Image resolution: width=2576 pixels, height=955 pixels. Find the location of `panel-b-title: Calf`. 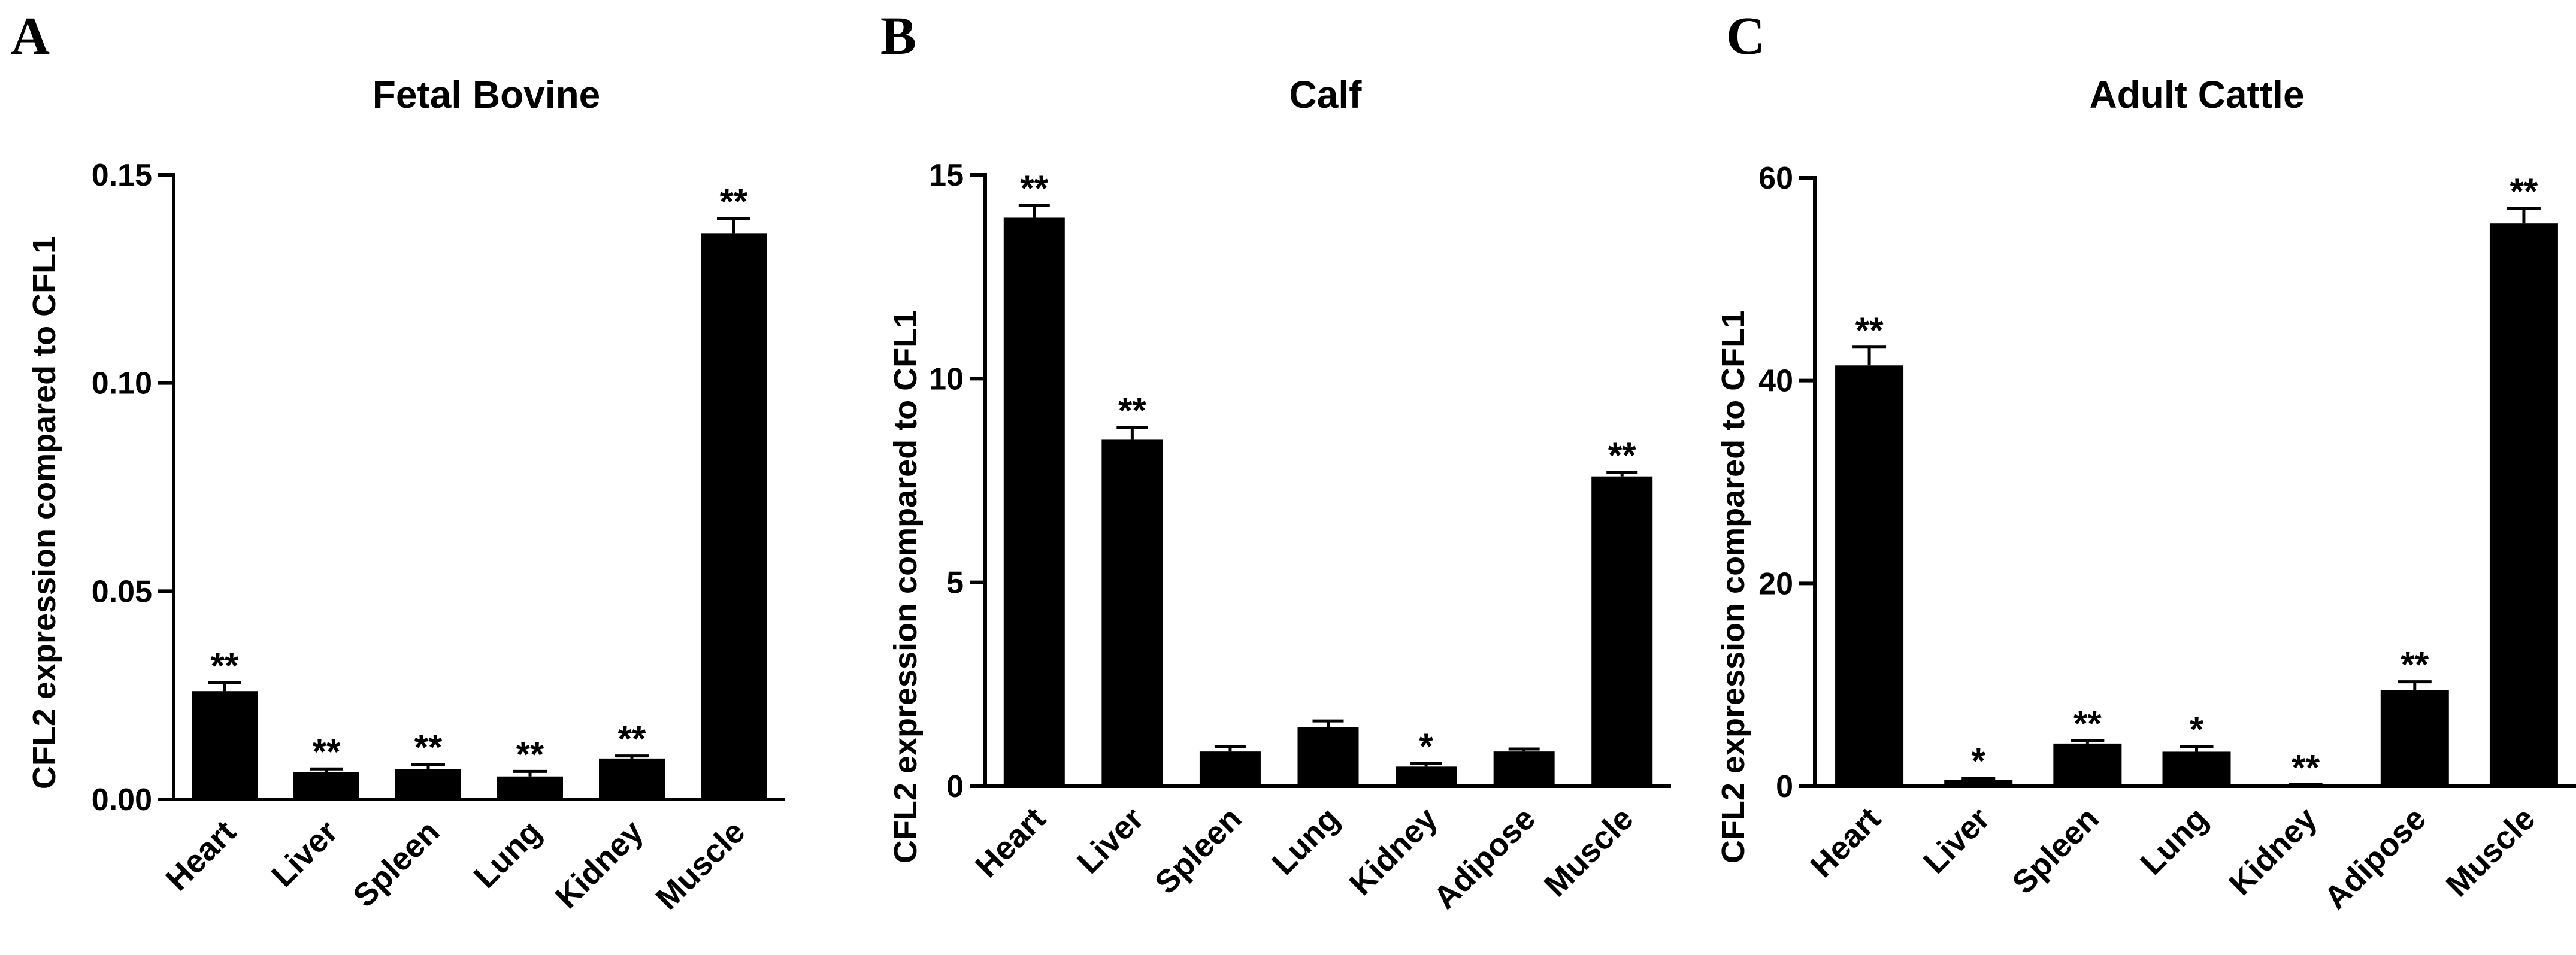

panel-b-title: Calf is located at coordinates (1326, 94).